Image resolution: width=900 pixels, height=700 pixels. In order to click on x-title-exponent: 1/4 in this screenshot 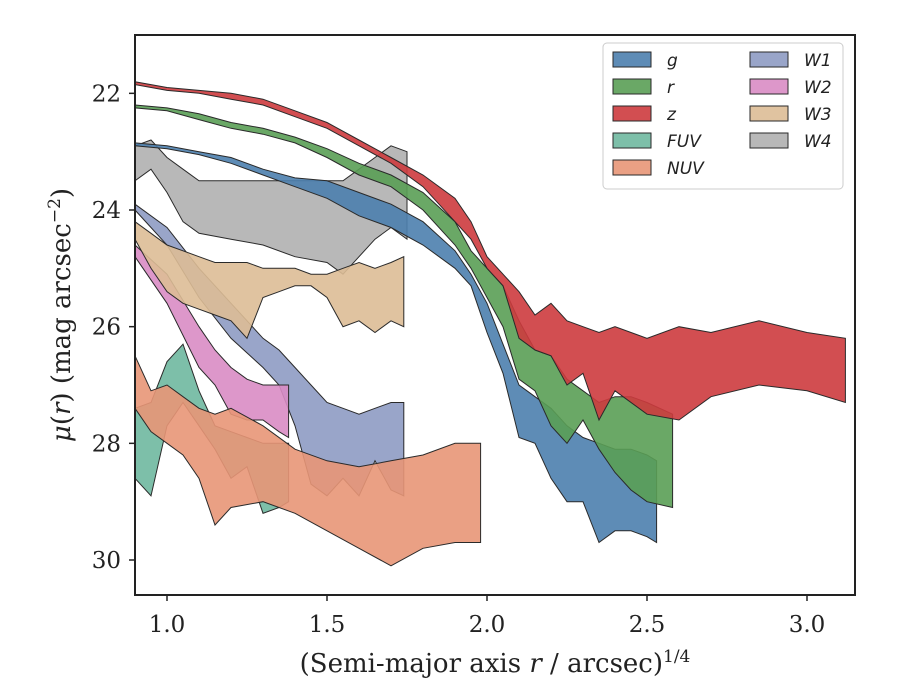, I will do `click(676, 657)`.